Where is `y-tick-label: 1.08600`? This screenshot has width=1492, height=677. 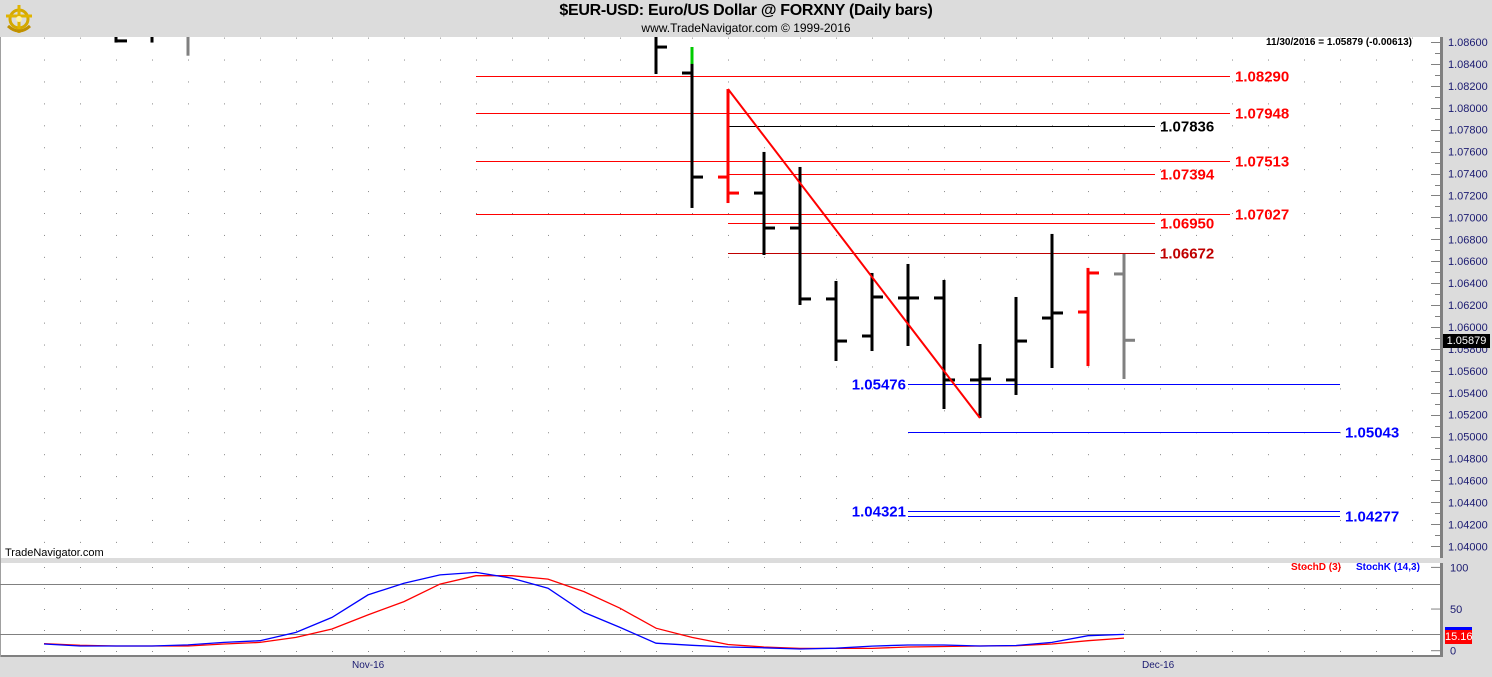 y-tick-label: 1.08600 is located at coordinates (1468, 43).